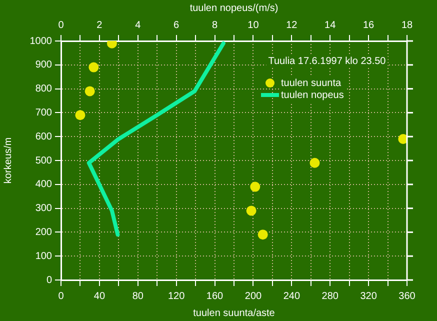  What do you see at coordinates (177, 25) in the screenshot?
I see `x2-tick-label: 6` at bounding box center [177, 25].